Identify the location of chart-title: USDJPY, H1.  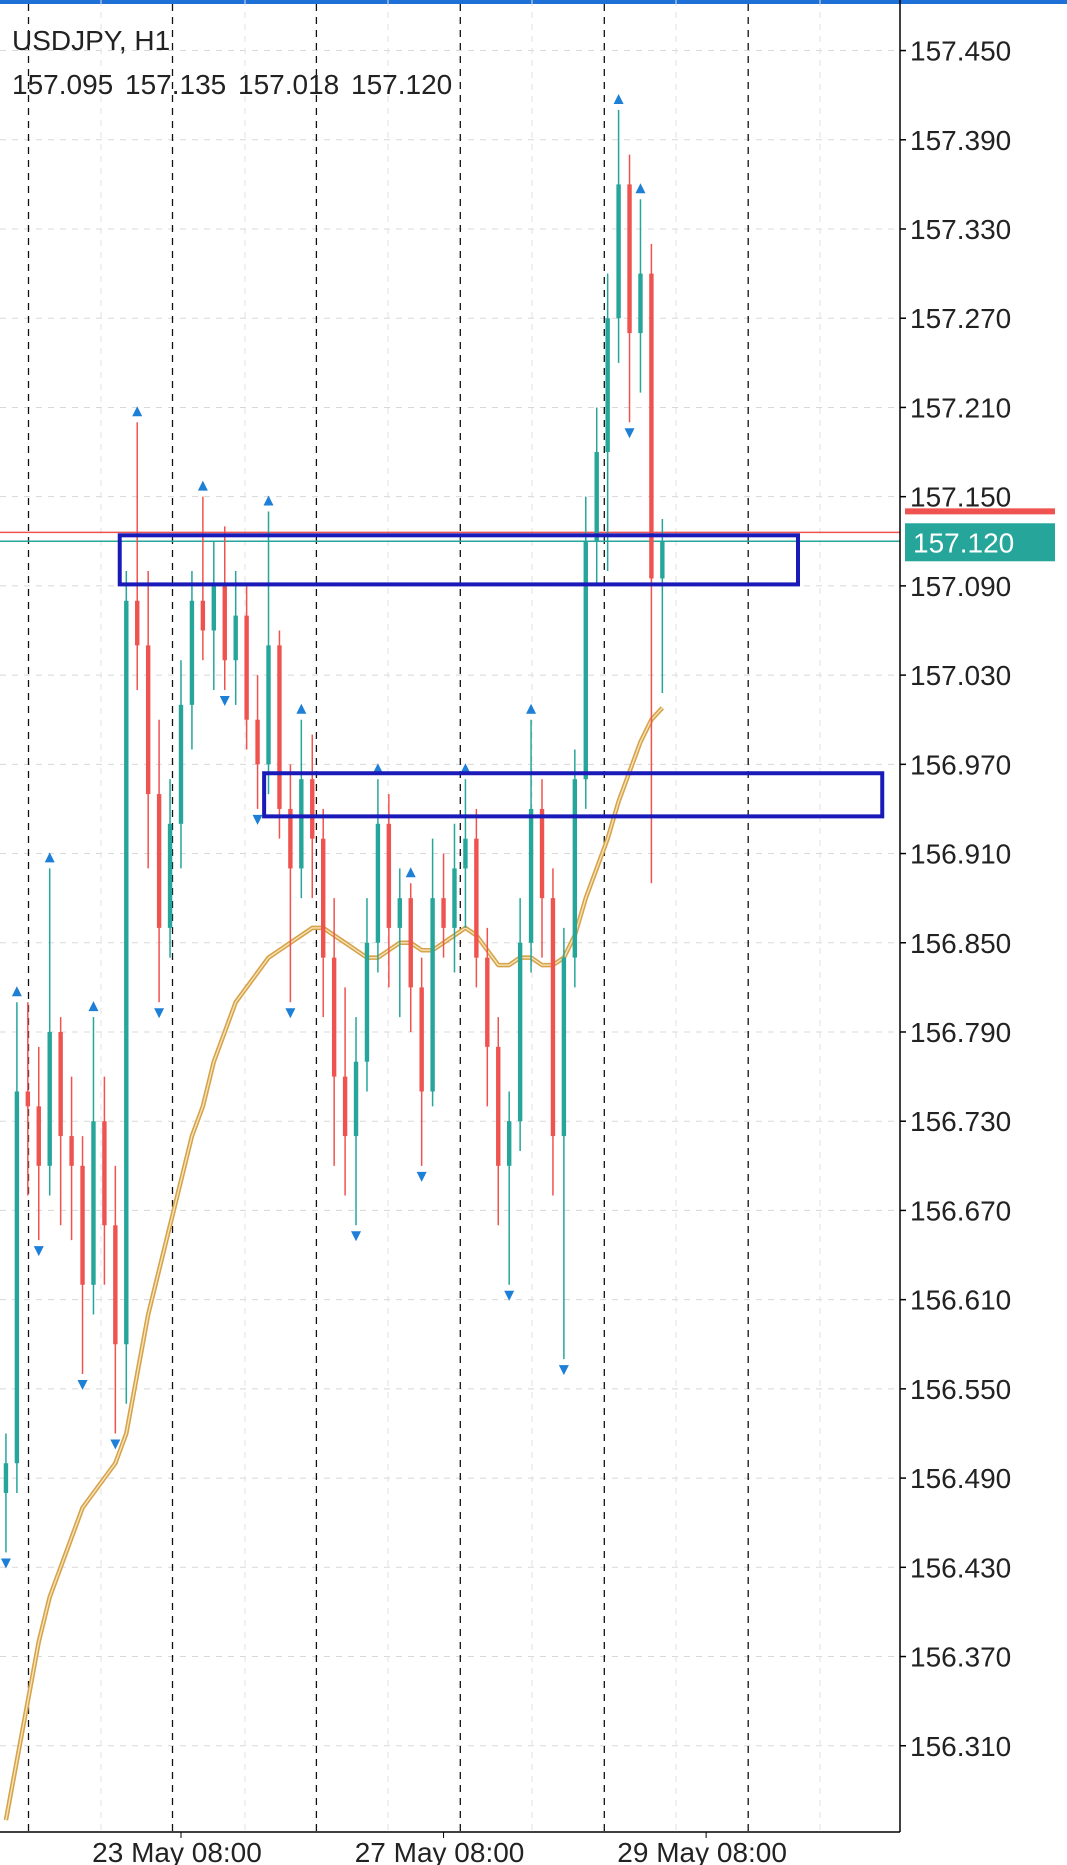
(91, 40).